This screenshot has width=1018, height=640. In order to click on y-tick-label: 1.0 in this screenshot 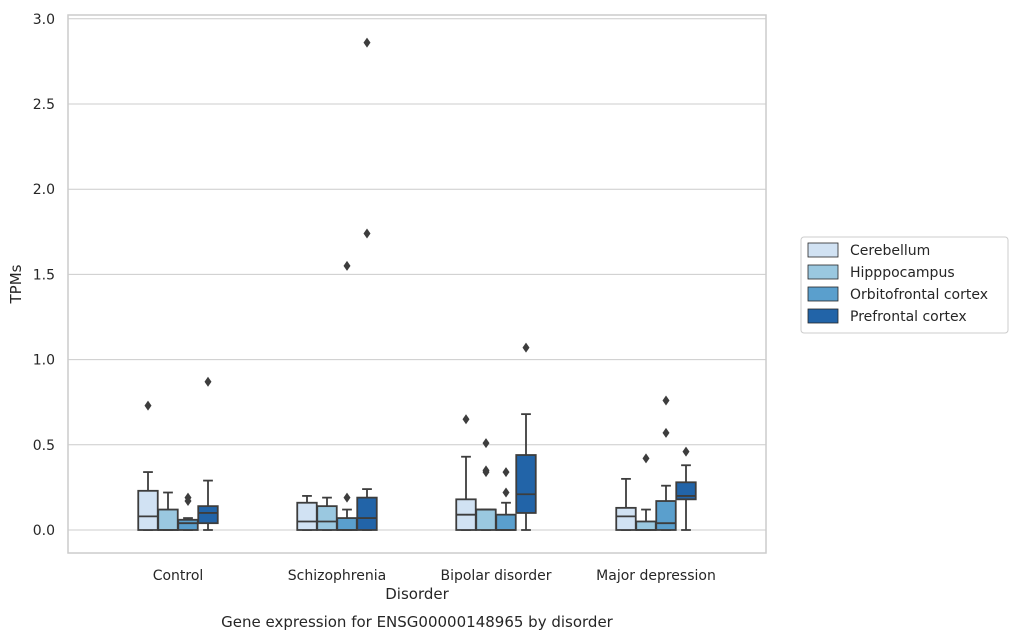, I will do `click(44, 361)`.